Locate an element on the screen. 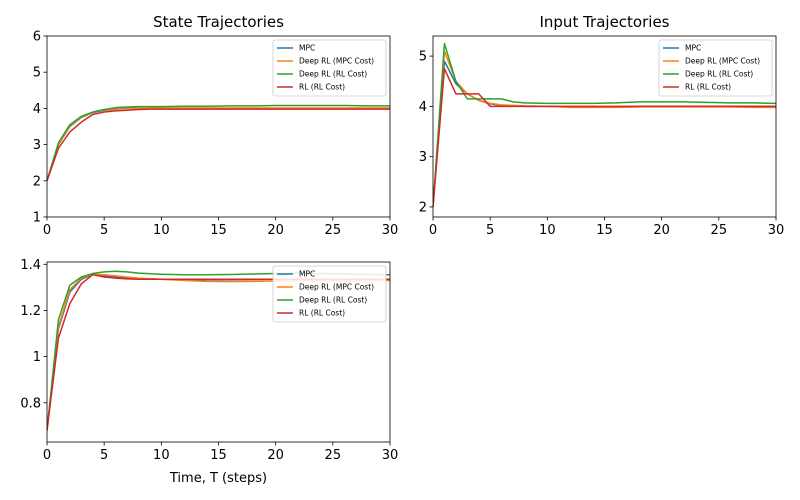 The height and width of the screenshot is (500, 800). chart-title: Input Trajectories is located at coordinates (604, 22).